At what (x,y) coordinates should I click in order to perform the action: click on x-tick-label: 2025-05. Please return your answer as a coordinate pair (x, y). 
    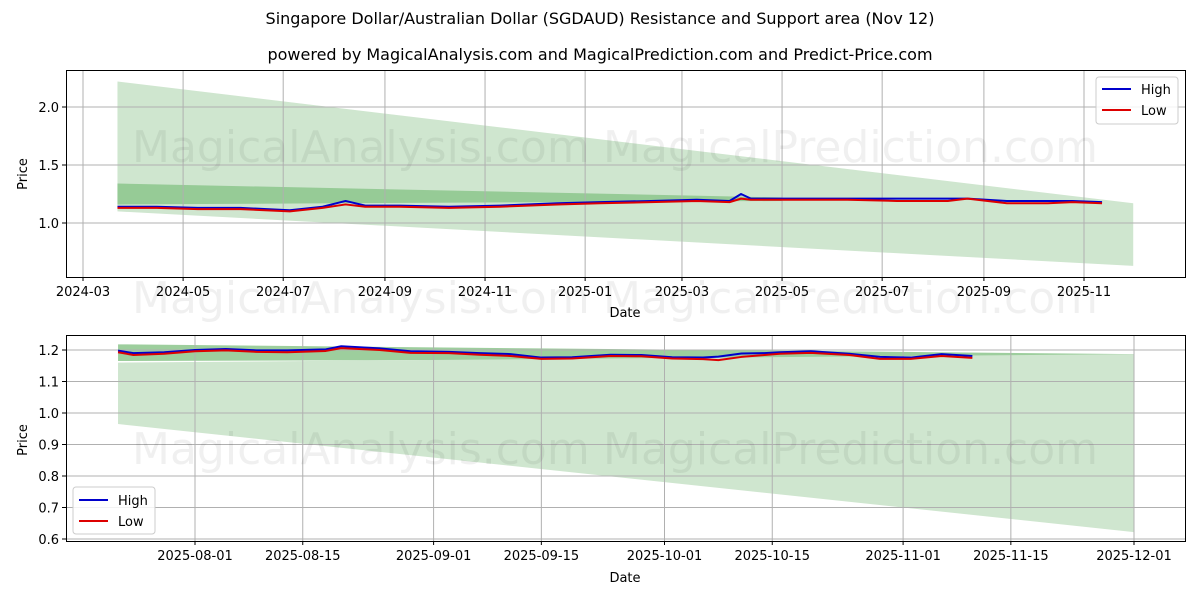
    Looking at the image, I should click on (782, 292).